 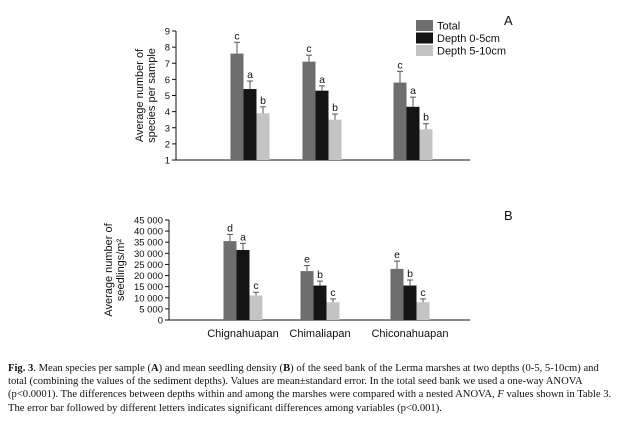 What do you see at coordinates (221, 368) in the screenshot?
I see `caption-part-2: ) and mean seedling density (` at bounding box center [221, 368].